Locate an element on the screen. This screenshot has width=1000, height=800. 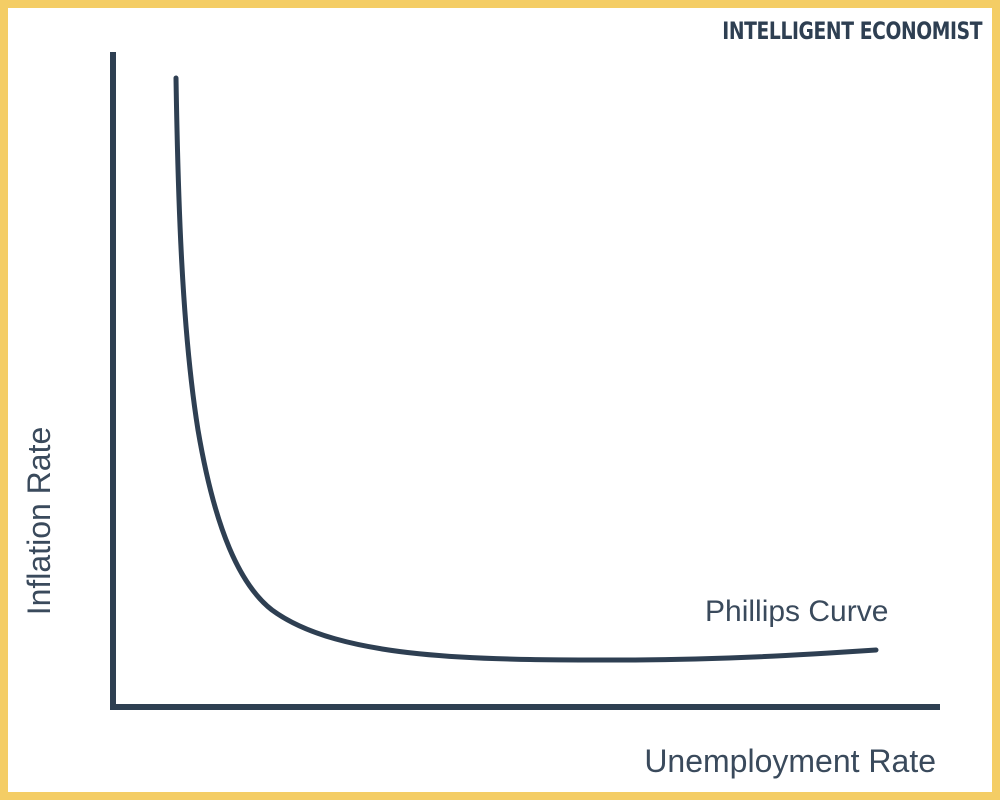
series-label: Phillips Curve is located at coordinates (796, 611).